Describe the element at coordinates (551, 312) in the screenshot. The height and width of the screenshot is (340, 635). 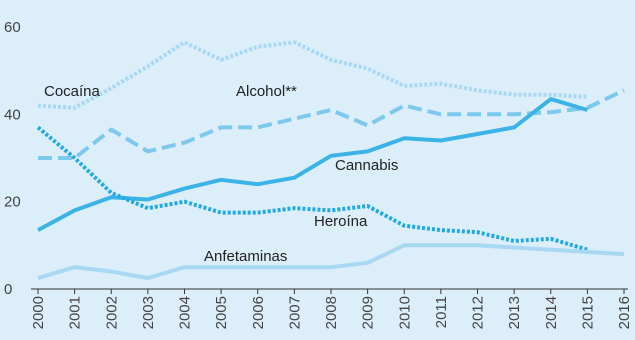
I see `x-tick-label: 2014` at that location.